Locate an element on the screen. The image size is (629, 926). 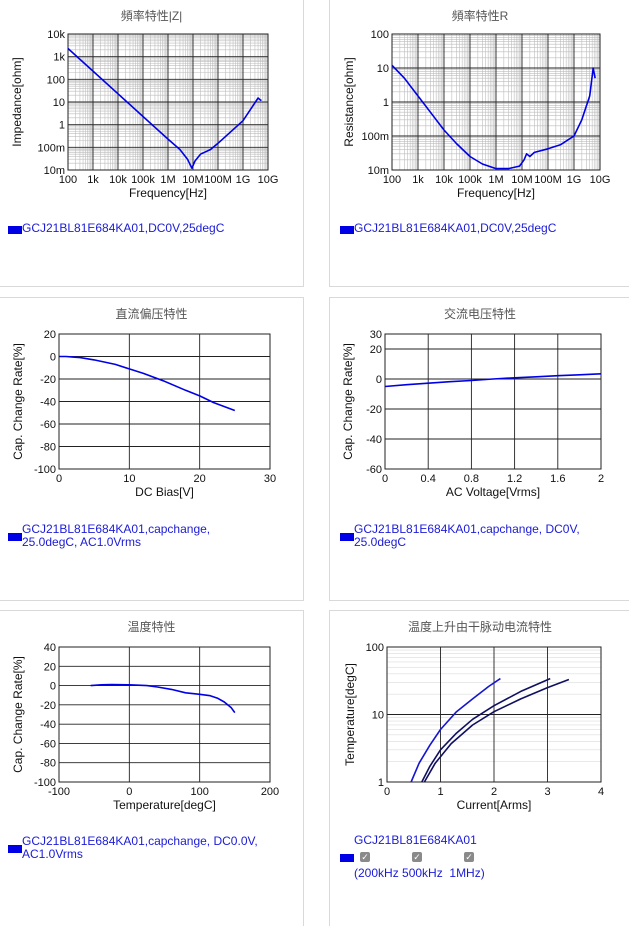
x-axis-label: DC Bias[V] is located at coordinates (164, 492).